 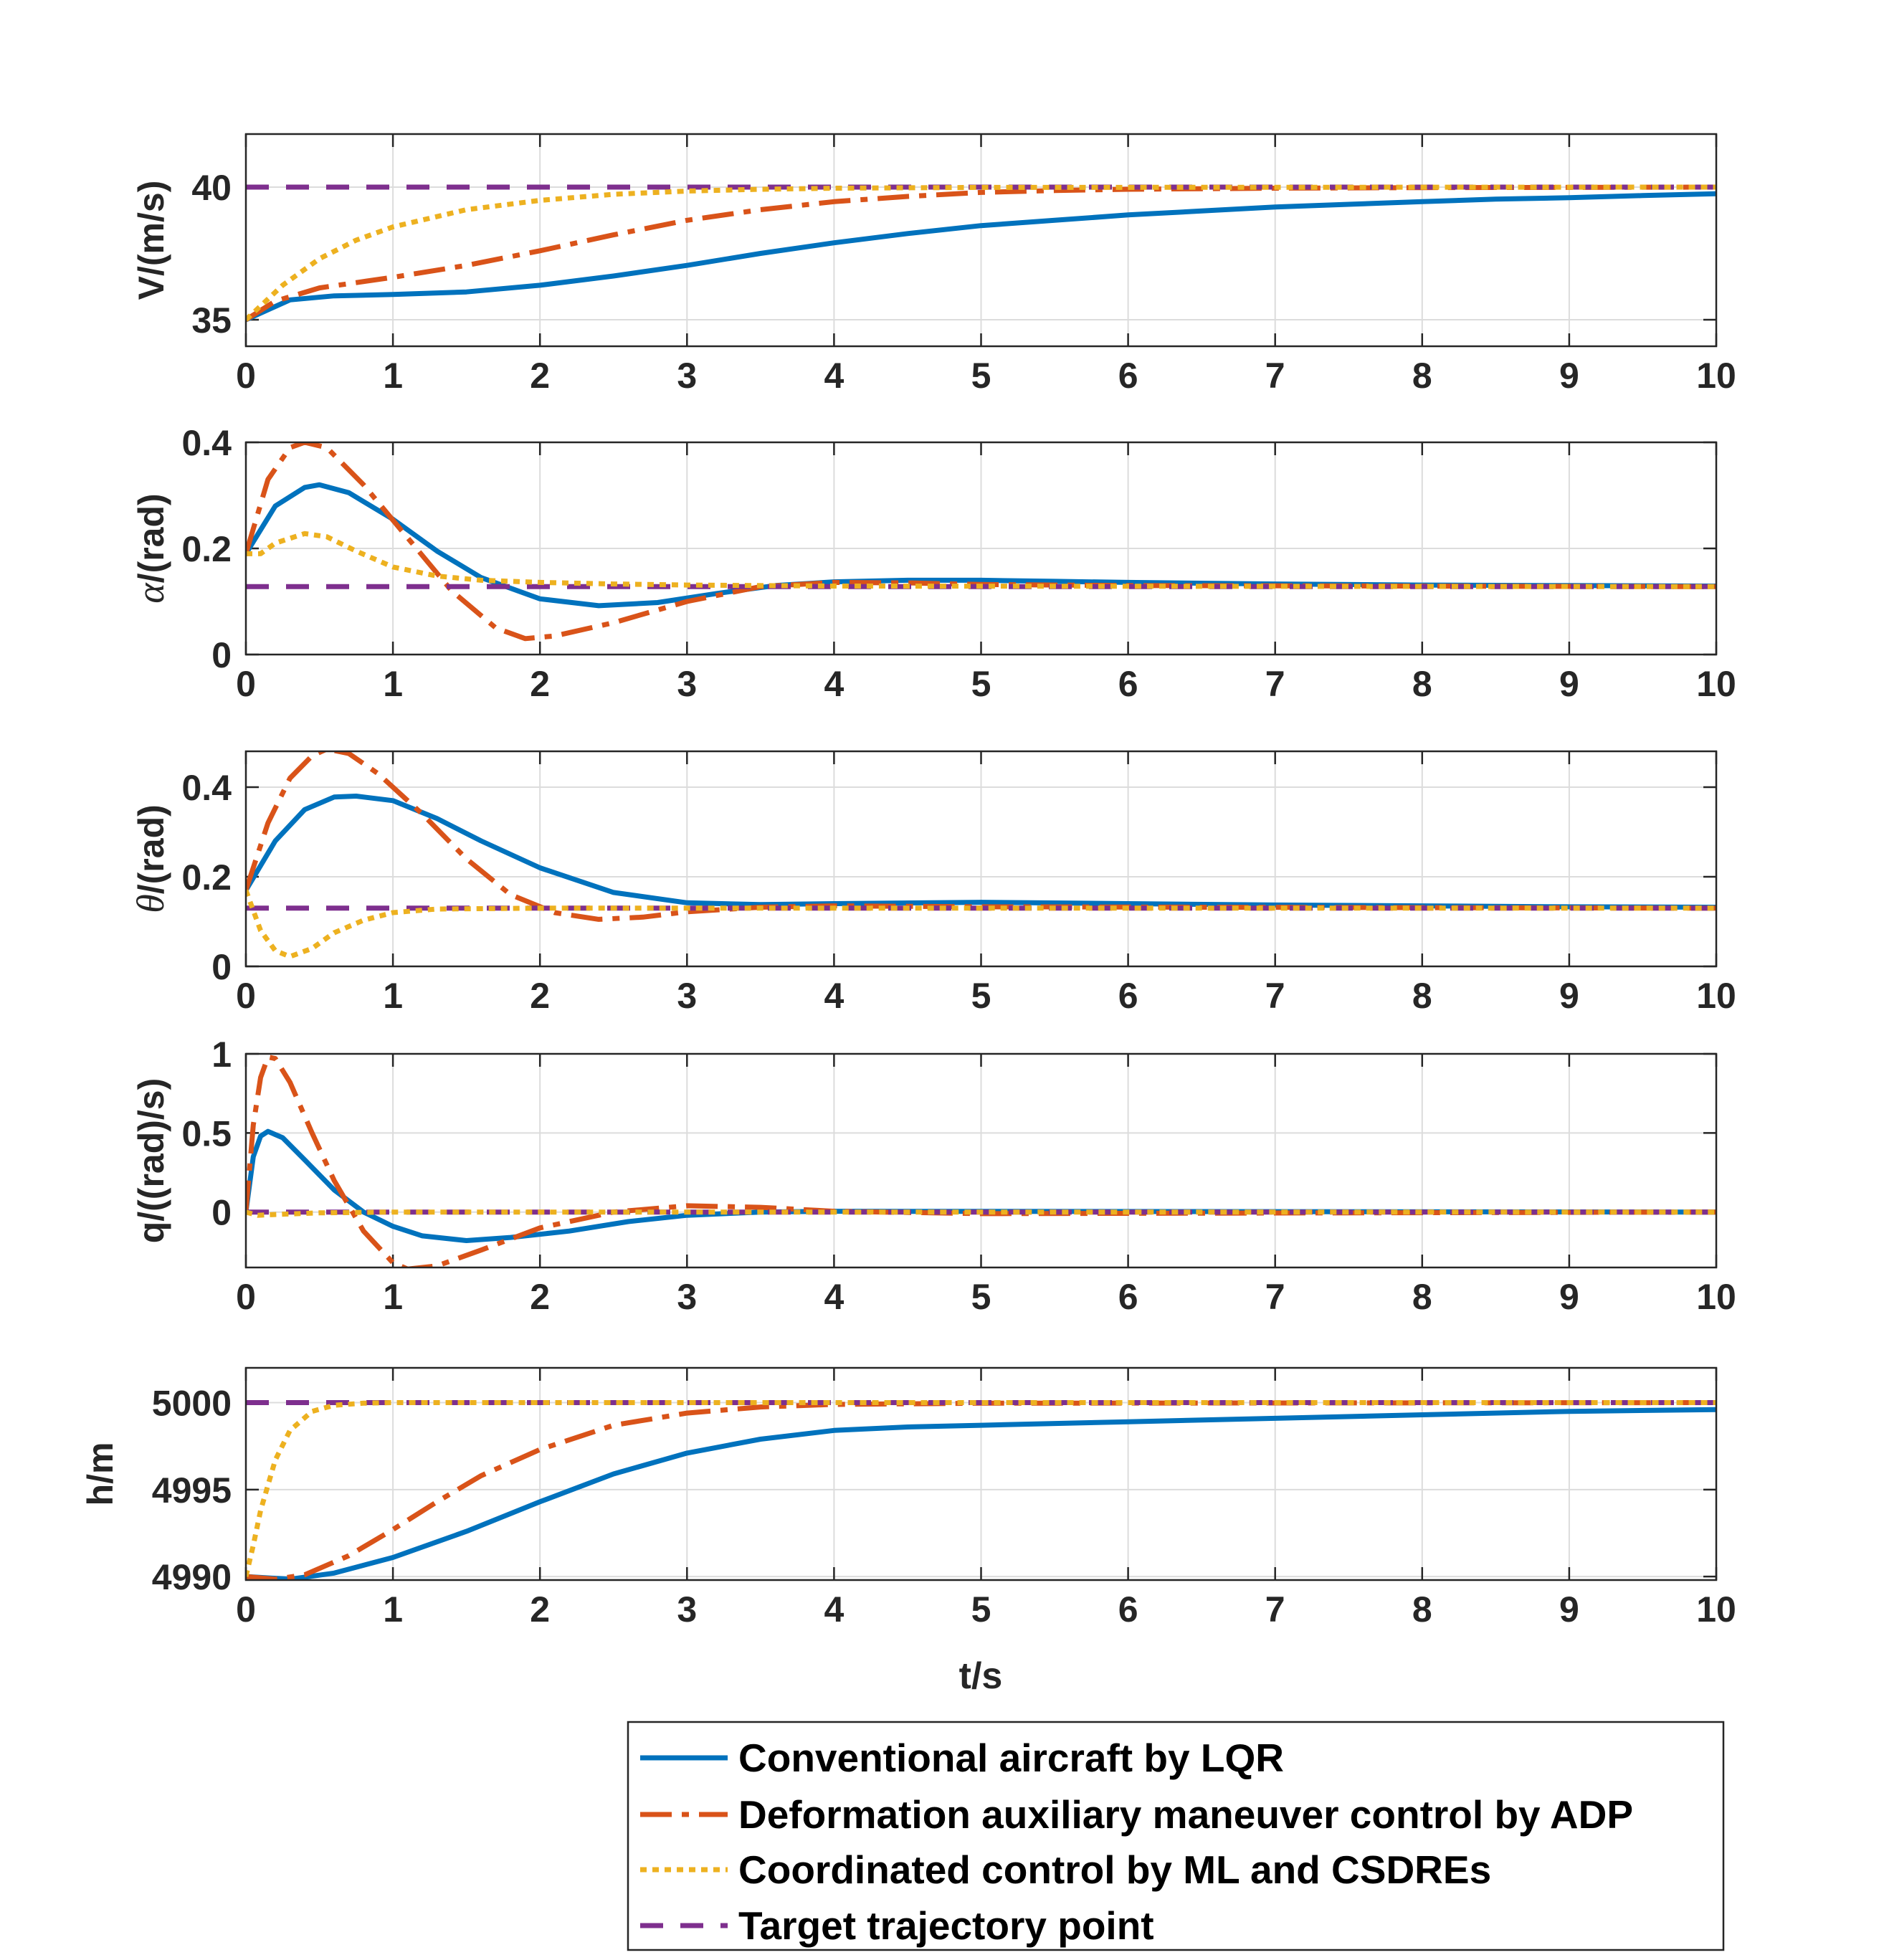 I want to click on y-tick-label: 4990, so click(x=192, y=1577).